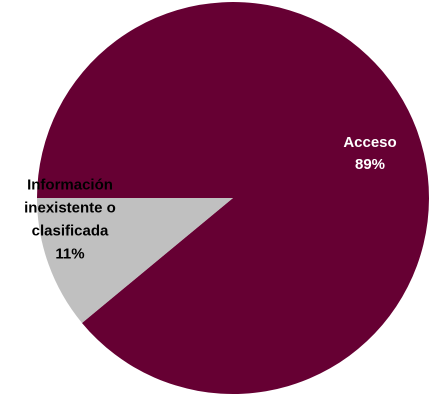 This screenshot has height=401, width=433. I want to click on slice-category-label: Información, so click(70, 185).